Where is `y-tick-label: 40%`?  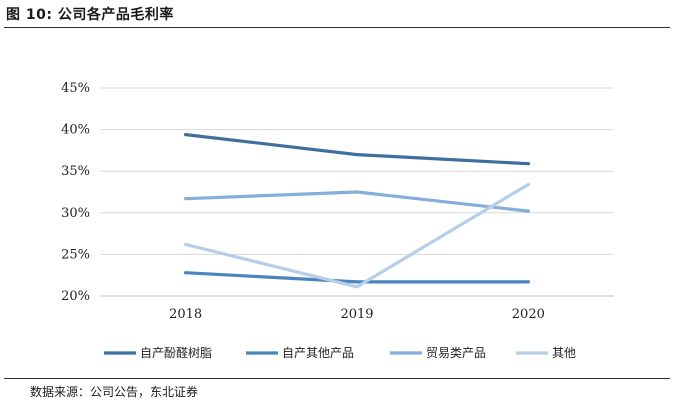 y-tick-label: 40% is located at coordinates (75, 130).